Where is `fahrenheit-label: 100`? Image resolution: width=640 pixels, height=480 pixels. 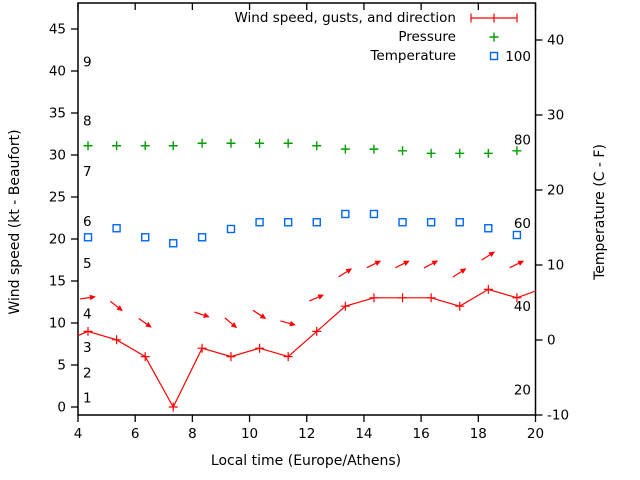 fahrenheit-label: 100 is located at coordinates (518, 57).